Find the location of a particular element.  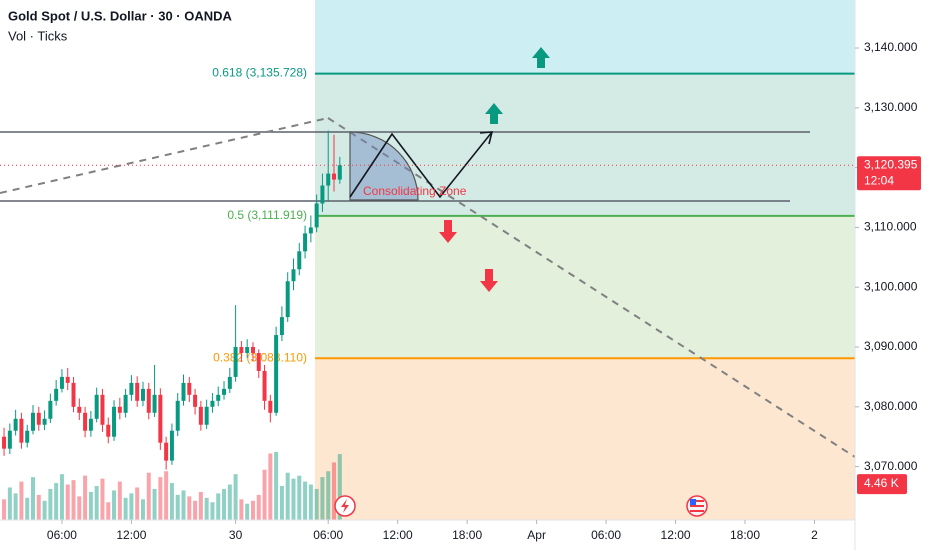

y-tick-label: 3,080.000 is located at coordinates (891, 406).